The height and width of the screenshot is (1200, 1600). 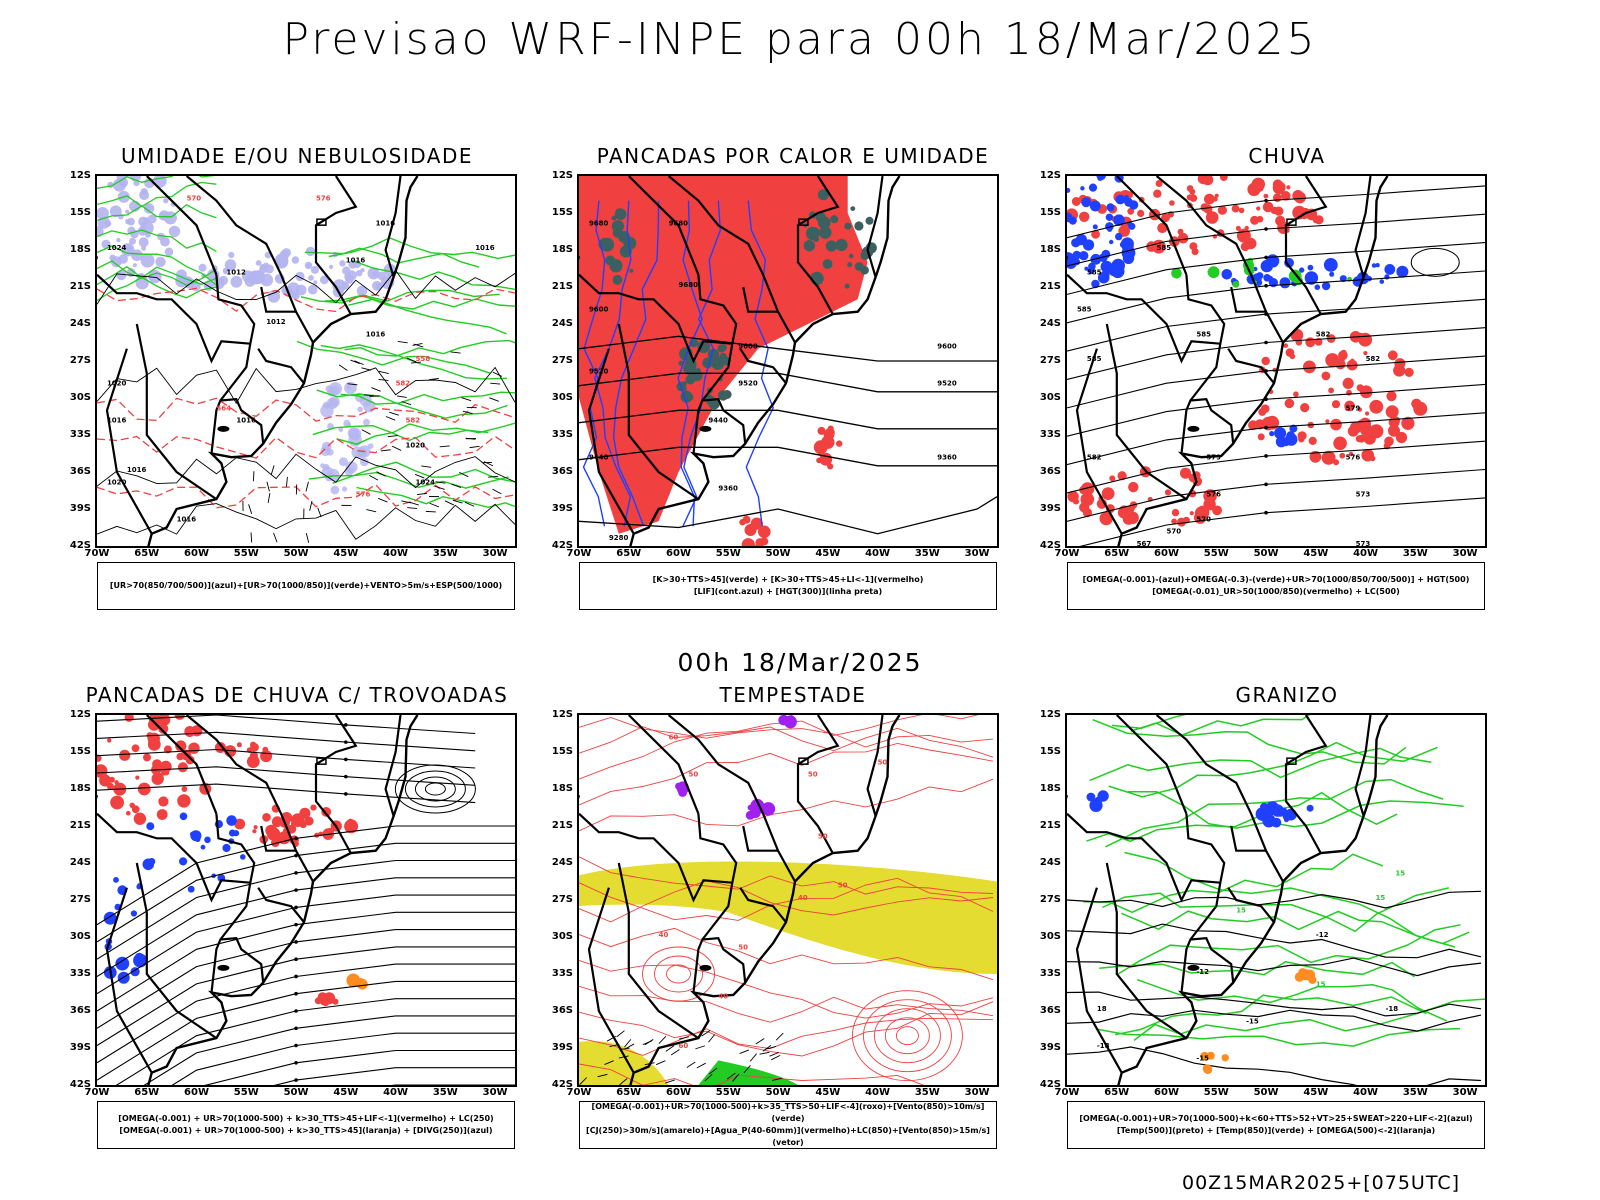 I want to click on lon-tick-label: 45W, so click(x=346, y=553).